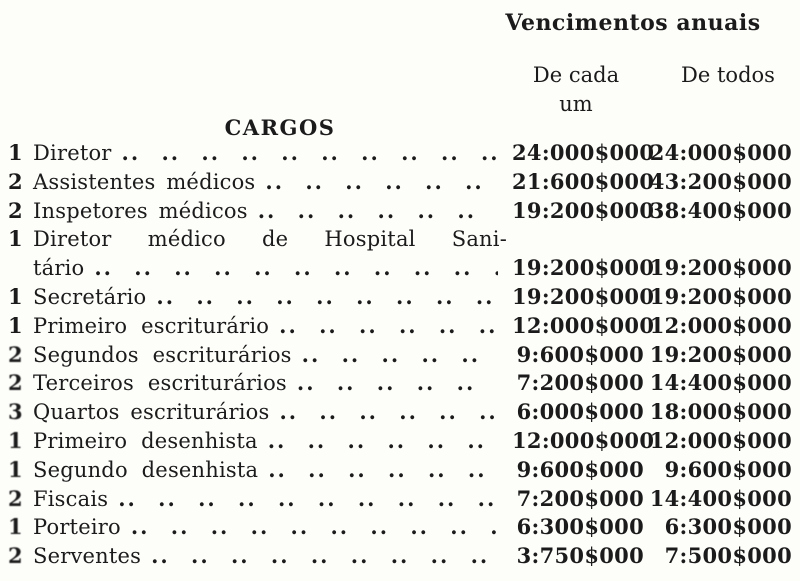 The width and height of the screenshot is (800, 581). I want to click on page-title: Vencimentos anuais, so click(633, 23).